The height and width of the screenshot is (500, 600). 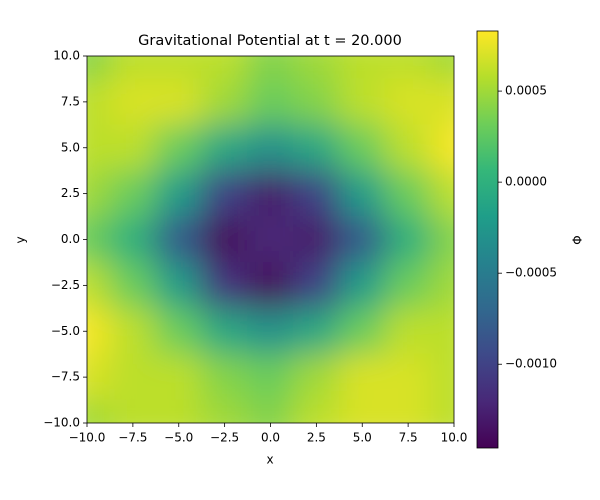 I want to click on y-tick-label: 2.5, so click(x=70, y=193).